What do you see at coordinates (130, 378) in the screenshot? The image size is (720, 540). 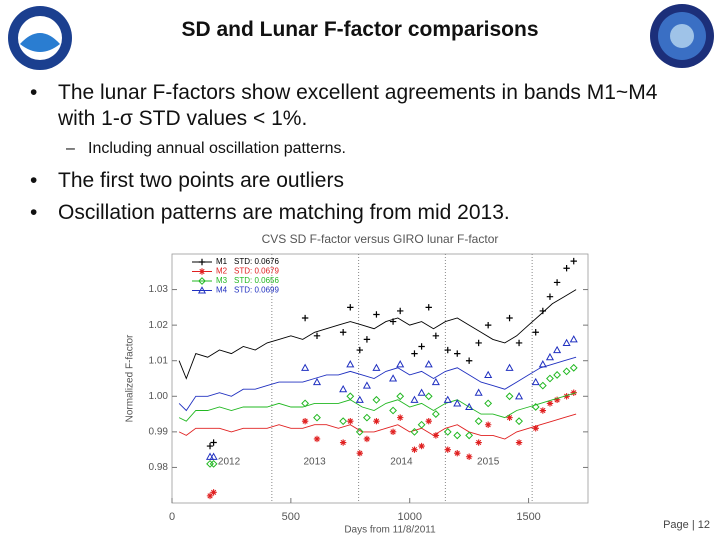 I see `y-axis-label: Normalized F-factor` at bounding box center [130, 378].